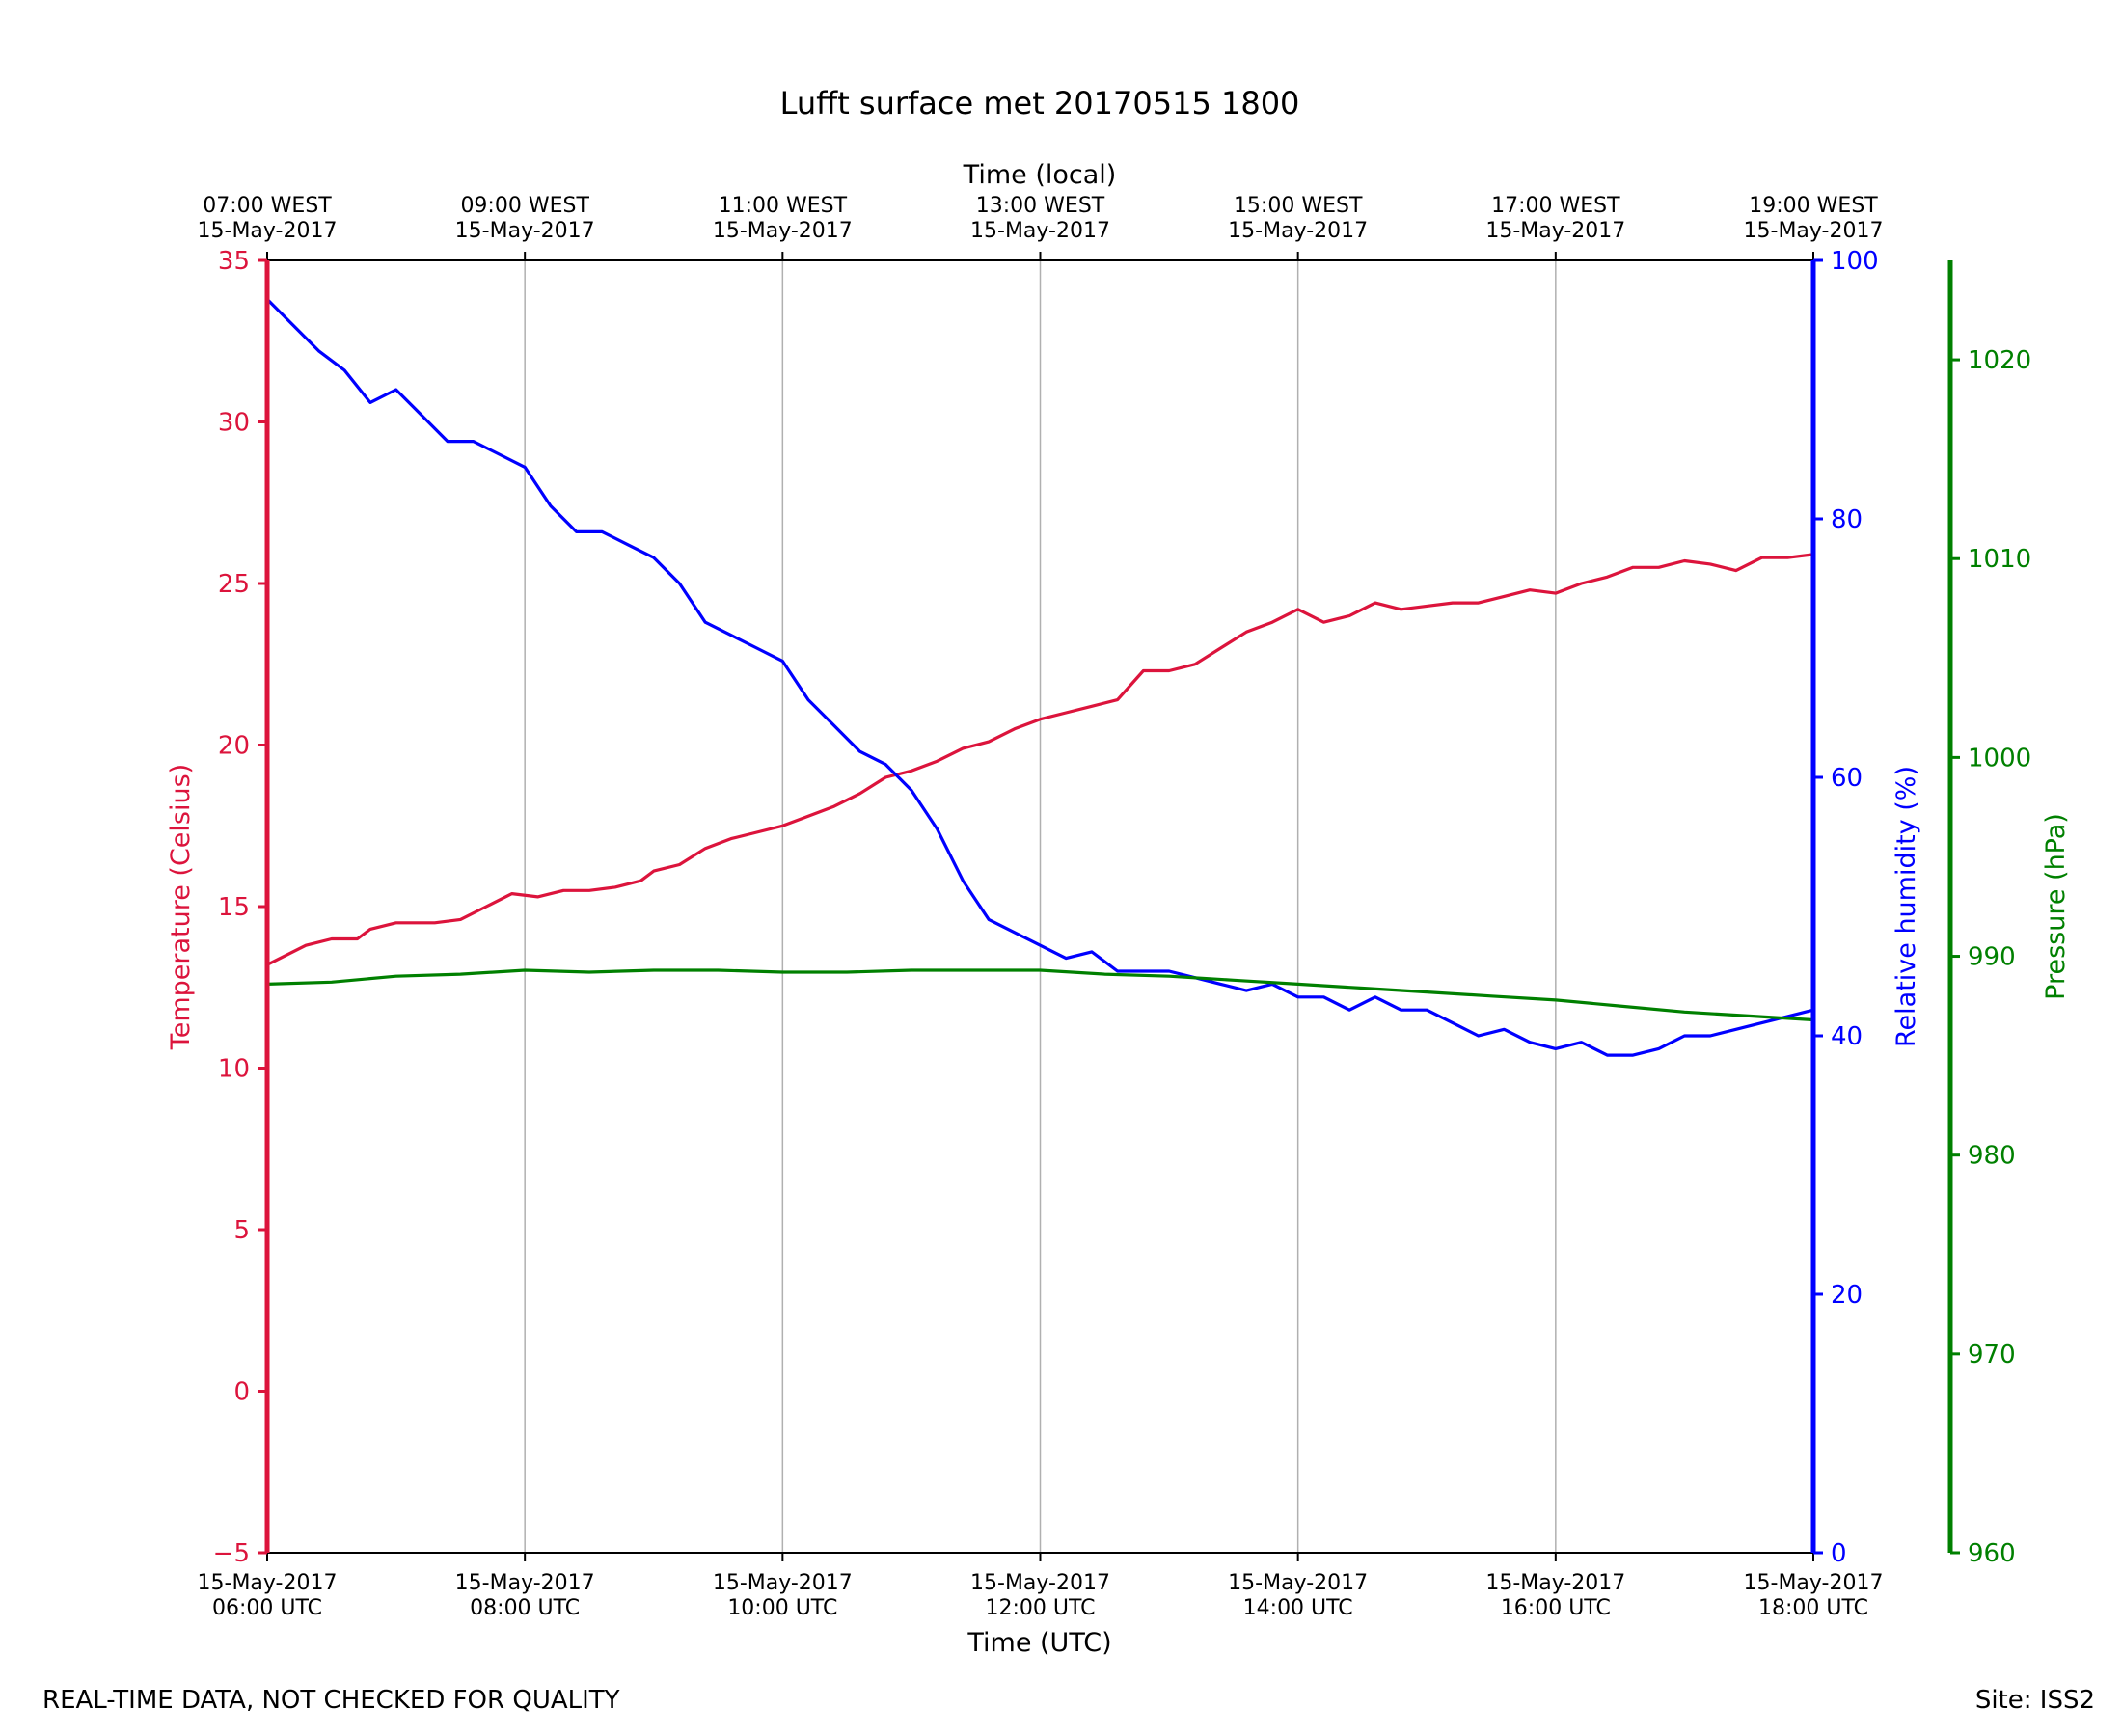 This screenshot has width=2122, height=1736. I want to click on temperature-tick-label: 20, so click(234, 746).